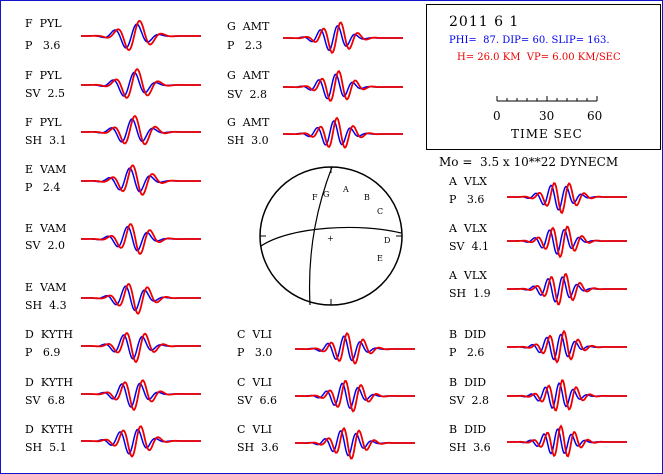  I want to click on center-mark: +, so click(330, 238).